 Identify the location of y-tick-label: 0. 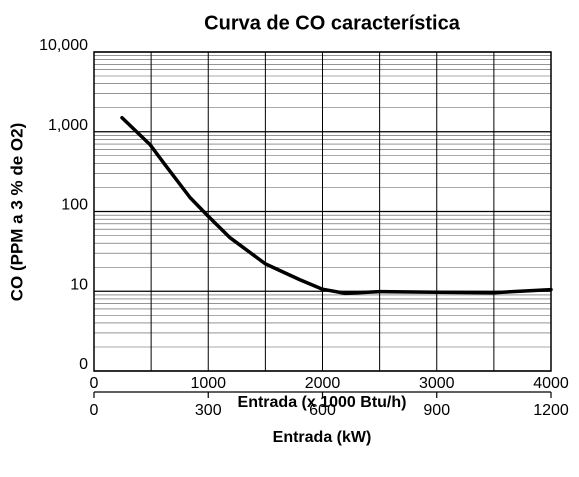
(83, 364).